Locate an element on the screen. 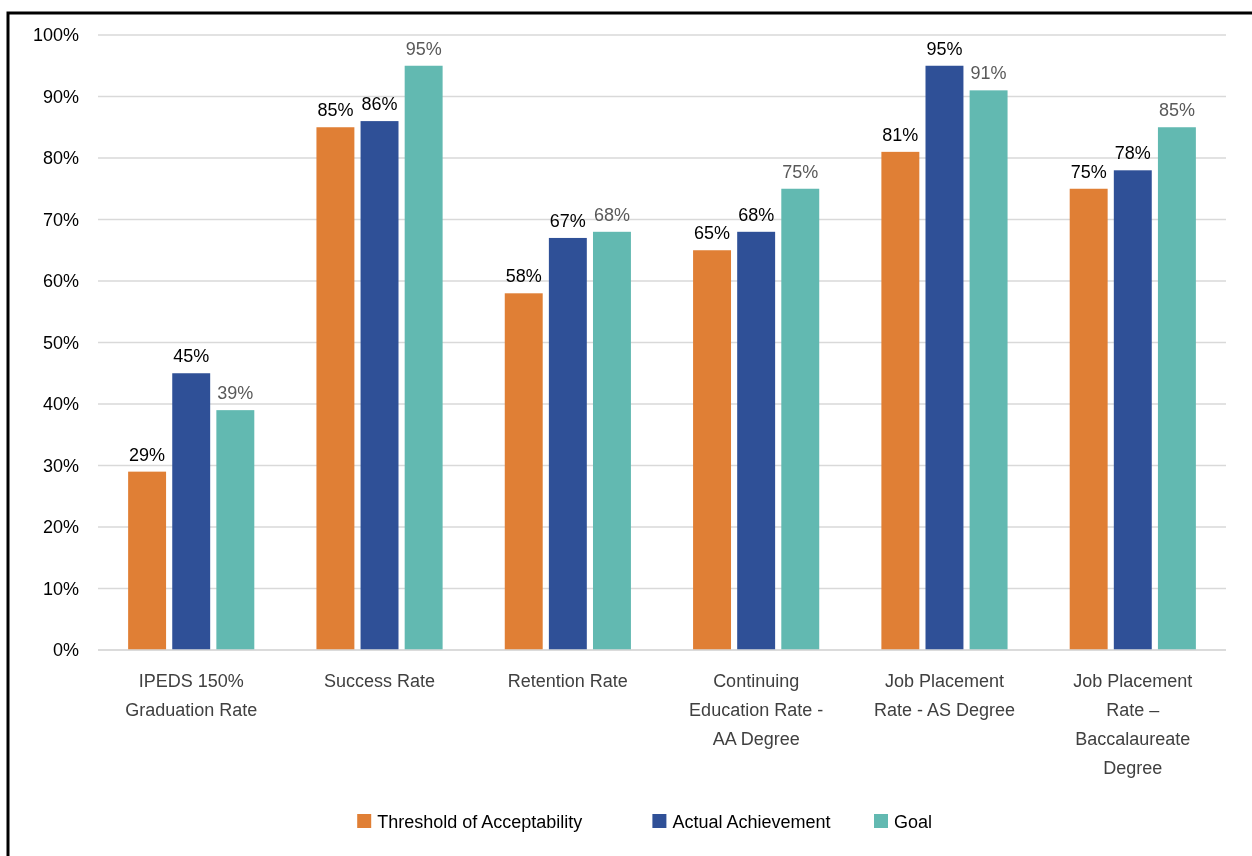 Image resolution: width=1252 pixels, height=856 pixels. y-tick-label: 40% is located at coordinates (60, 404).